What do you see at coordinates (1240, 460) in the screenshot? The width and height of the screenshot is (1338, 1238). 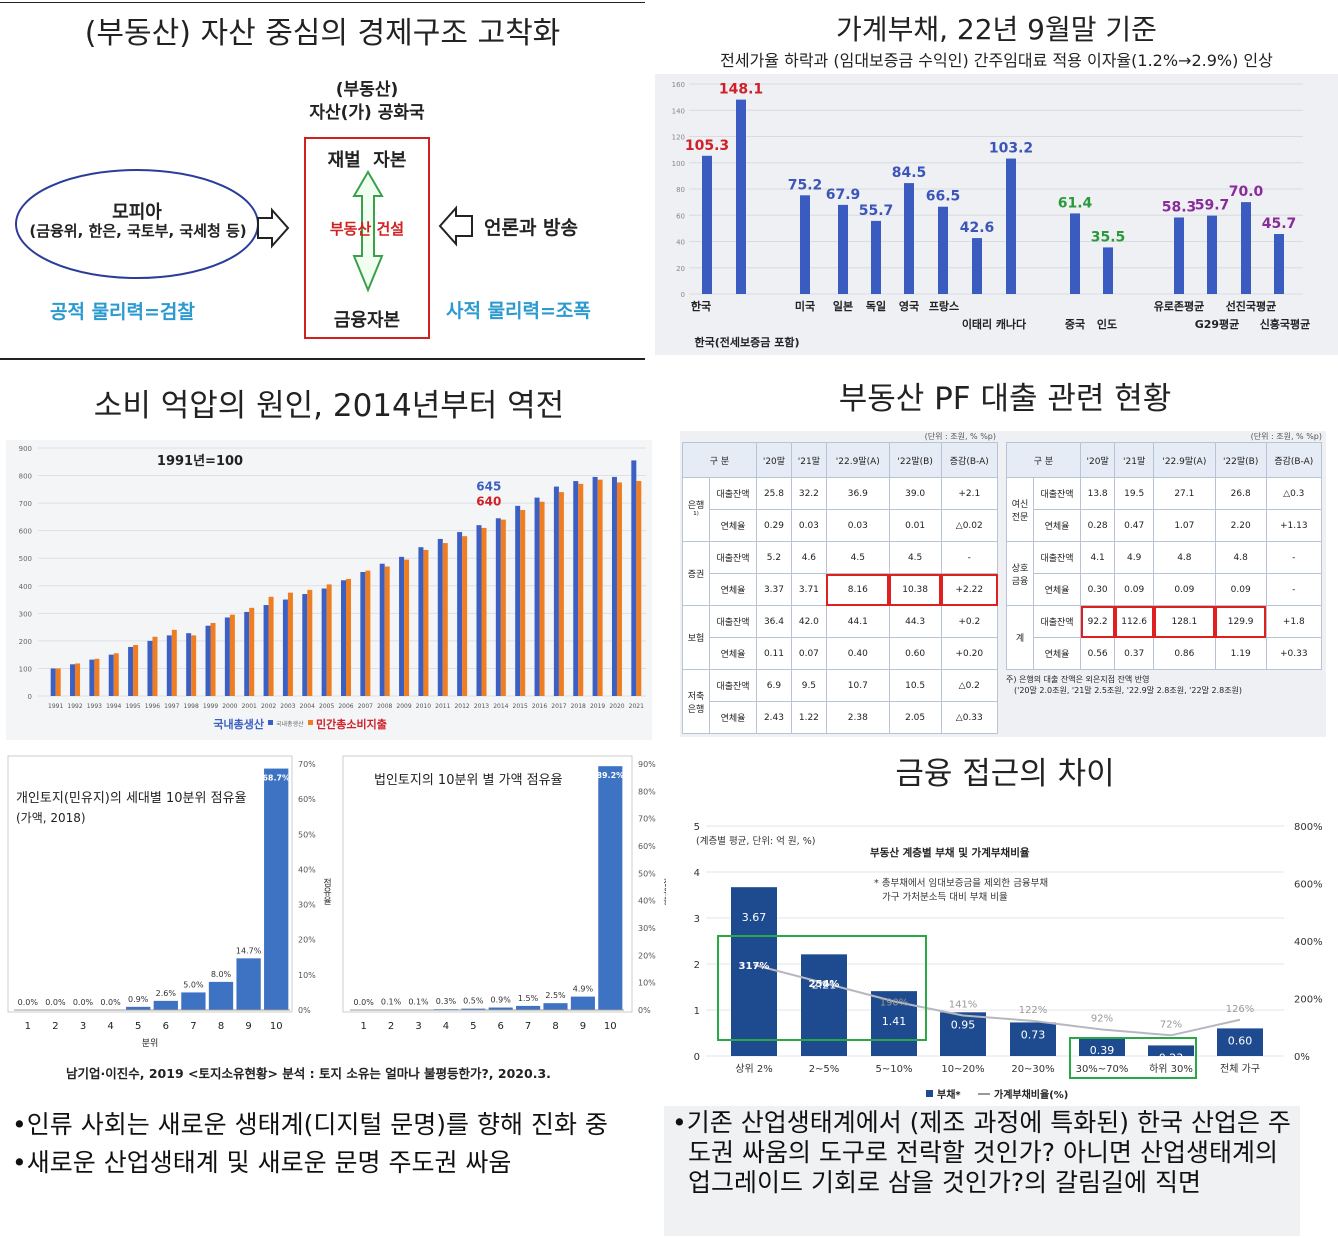 I see `pf-header-cell: '22말(B)` at bounding box center [1240, 460].